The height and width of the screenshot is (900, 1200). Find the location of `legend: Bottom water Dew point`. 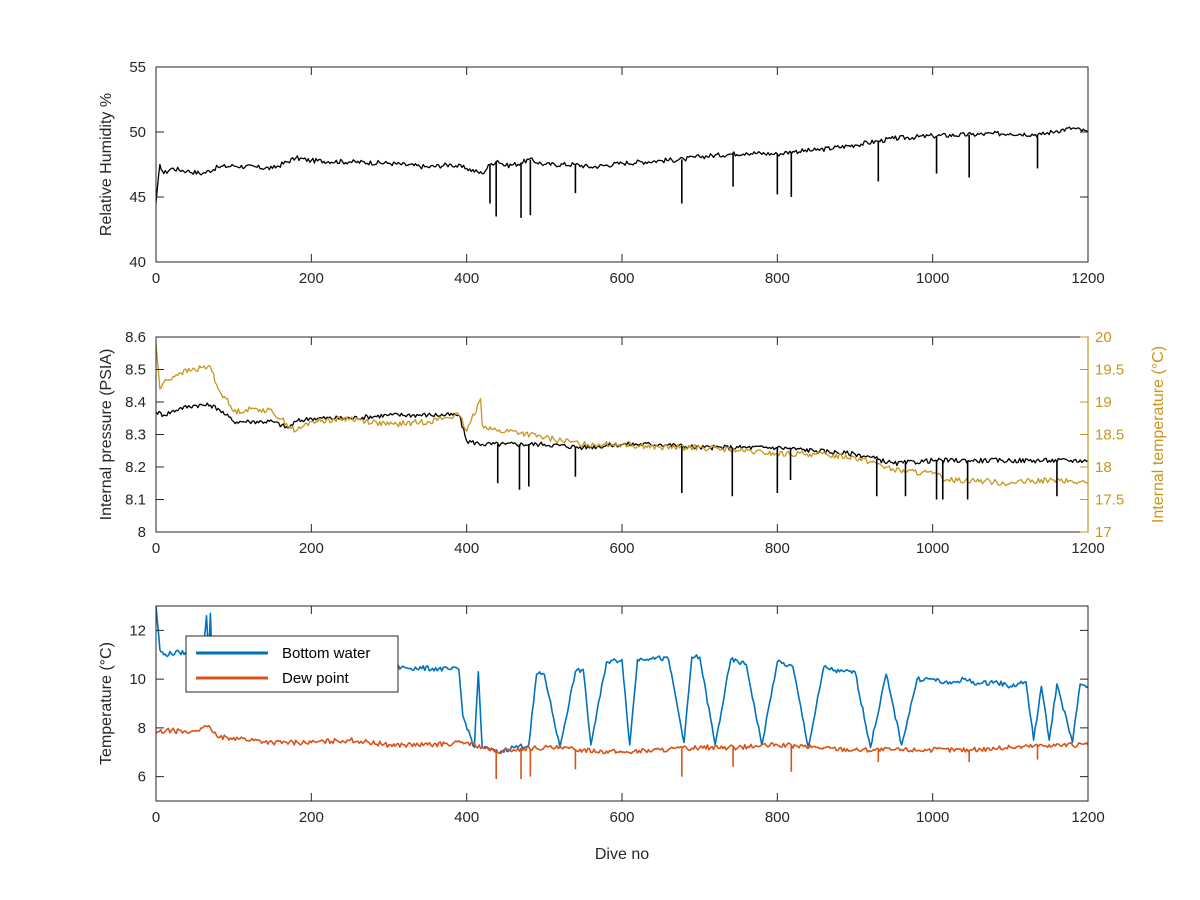

legend: Bottom water Dew point is located at coordinates (292, 664).